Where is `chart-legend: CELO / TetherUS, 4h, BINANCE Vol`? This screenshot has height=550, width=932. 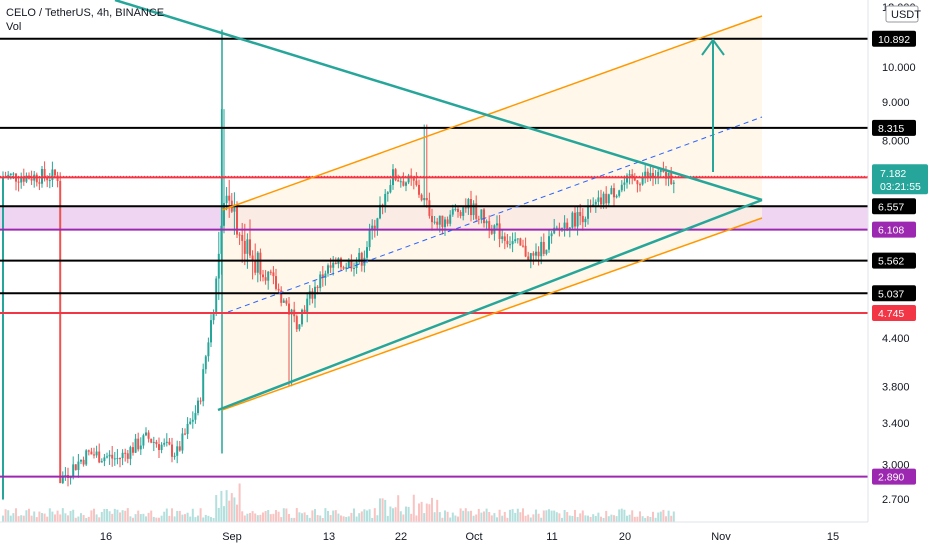
chart-legend: CELO / TetherUS, 4h, BINANCE Vol is located at coordinates (85, 20).